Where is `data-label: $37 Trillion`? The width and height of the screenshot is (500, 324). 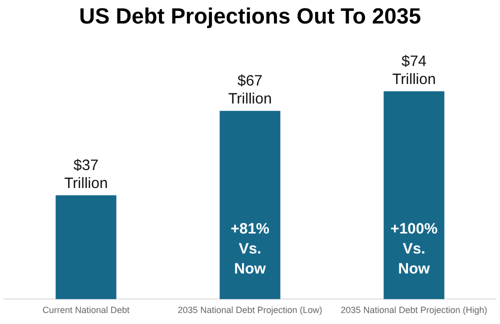
data-label: $37 Trillion is located at coordinates (86, 174).